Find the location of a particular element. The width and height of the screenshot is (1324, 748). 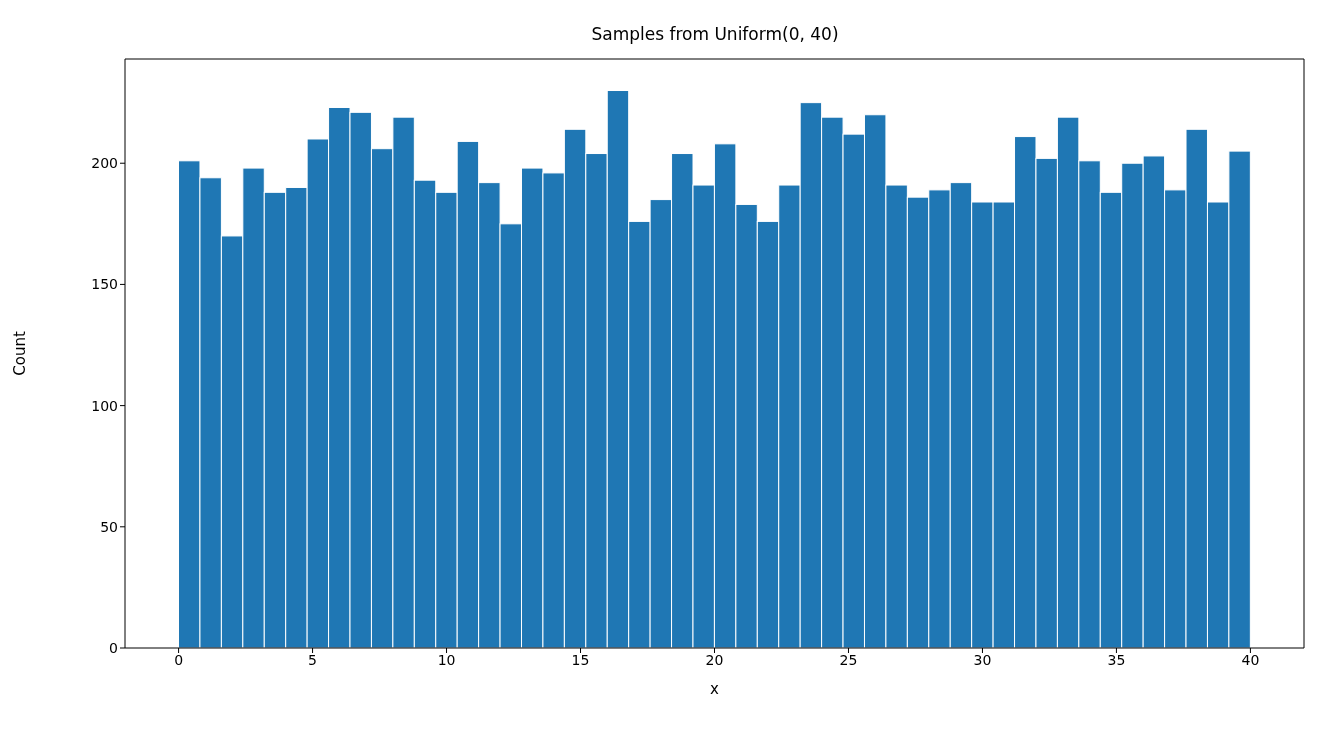

y-tick-label: 50 is located at coordinates (109, 526).